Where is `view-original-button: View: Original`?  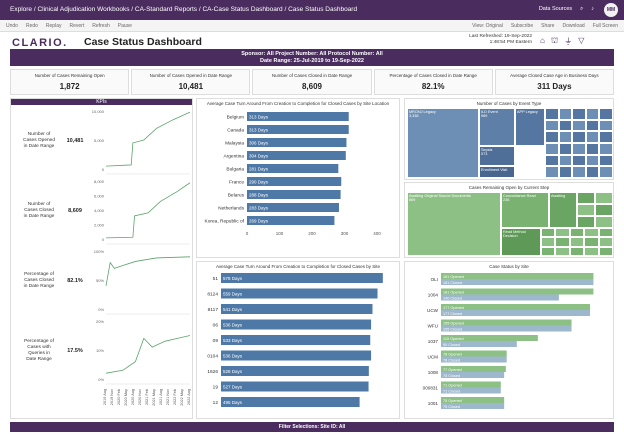
view-original-button: View: Original is located at coordinates (487, 26).